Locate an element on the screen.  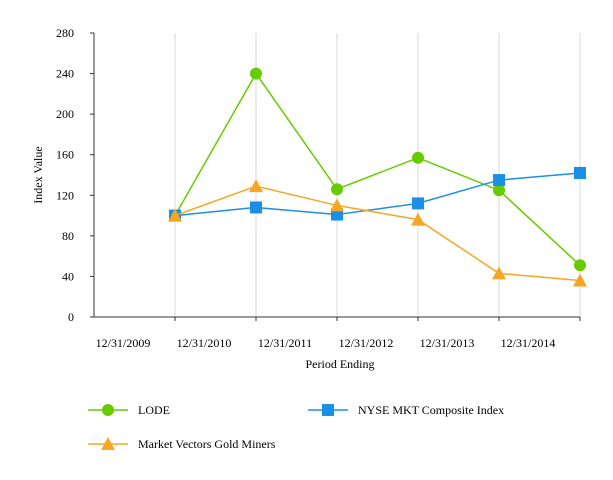
x-tick-label-2: 12/31/2010 is located at coordinates (204, 343).